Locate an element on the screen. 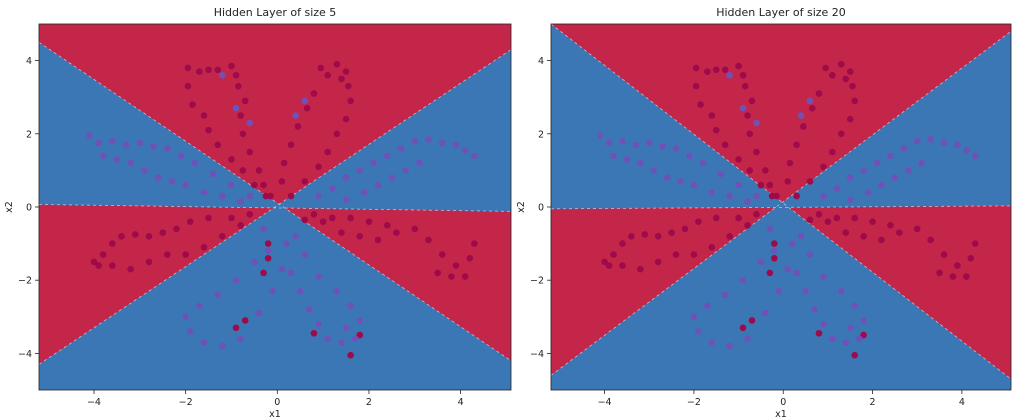 The image size is (1024, 420). x-tick-label: 4 is located at coordinates (461, 402).